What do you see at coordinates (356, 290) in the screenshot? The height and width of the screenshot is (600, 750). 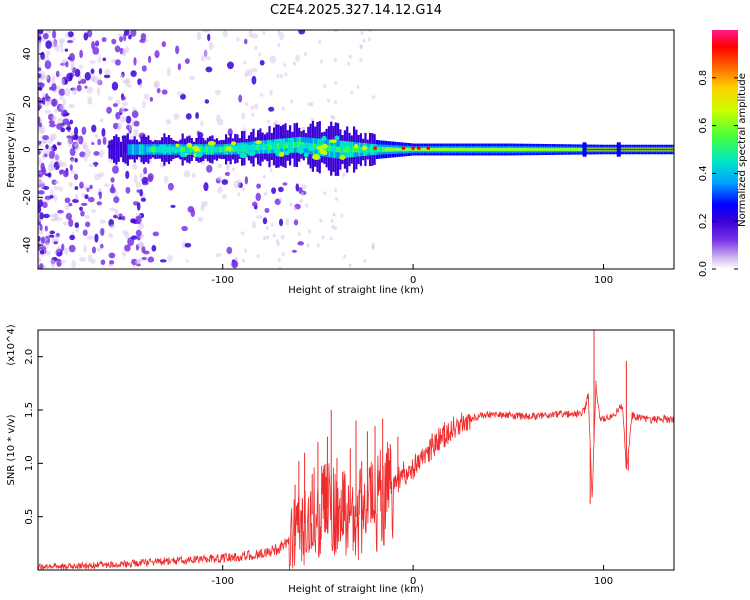 I see `spectrogram-x-label: Height of straight line (km)` at bounding box center [356, 290].